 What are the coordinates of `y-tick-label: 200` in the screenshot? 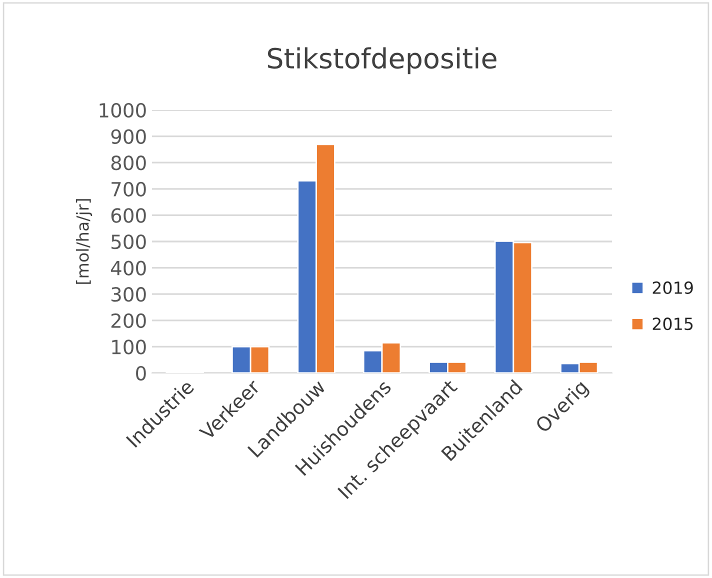 It's located at (128, 320).